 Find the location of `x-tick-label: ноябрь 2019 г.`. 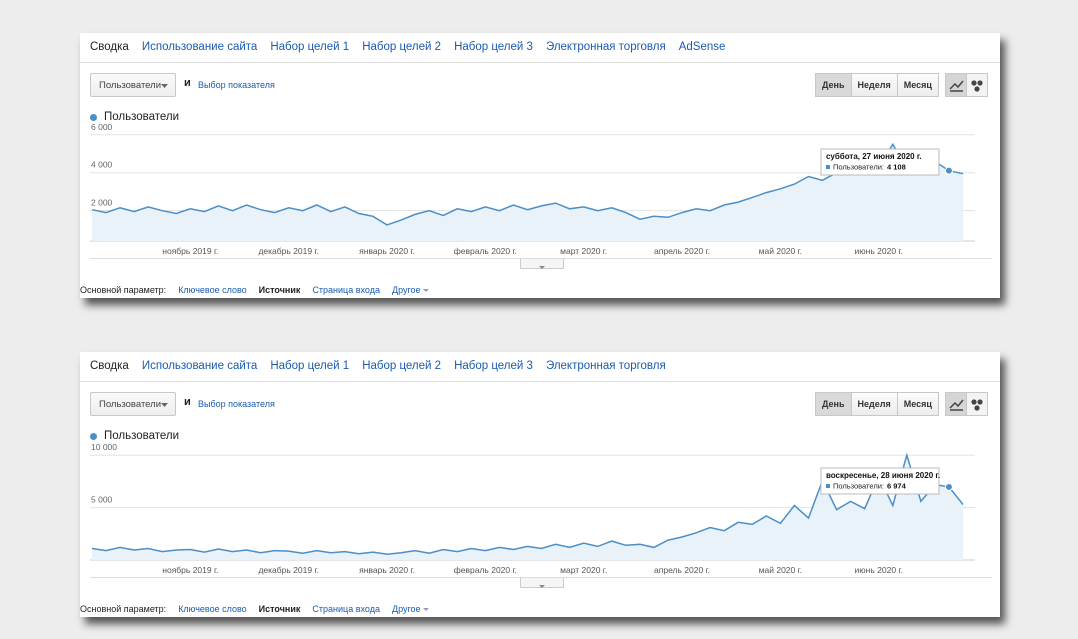

x-tick-label: ноябрь 2019 г. is located at coordinates (190, 251).